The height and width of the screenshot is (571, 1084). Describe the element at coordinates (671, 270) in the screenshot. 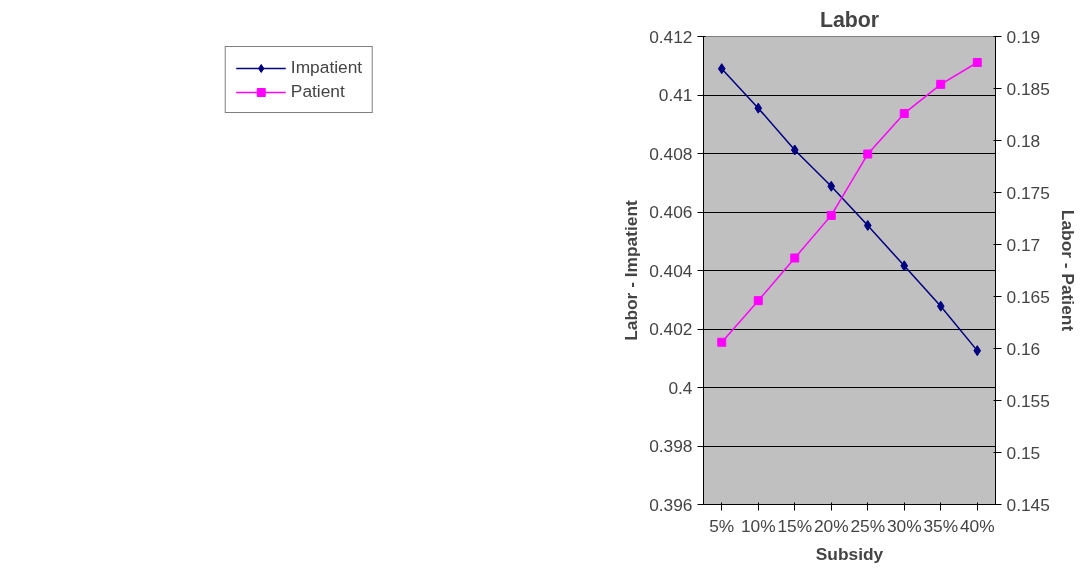

I see `y-tick-label: 0.404` at that location.